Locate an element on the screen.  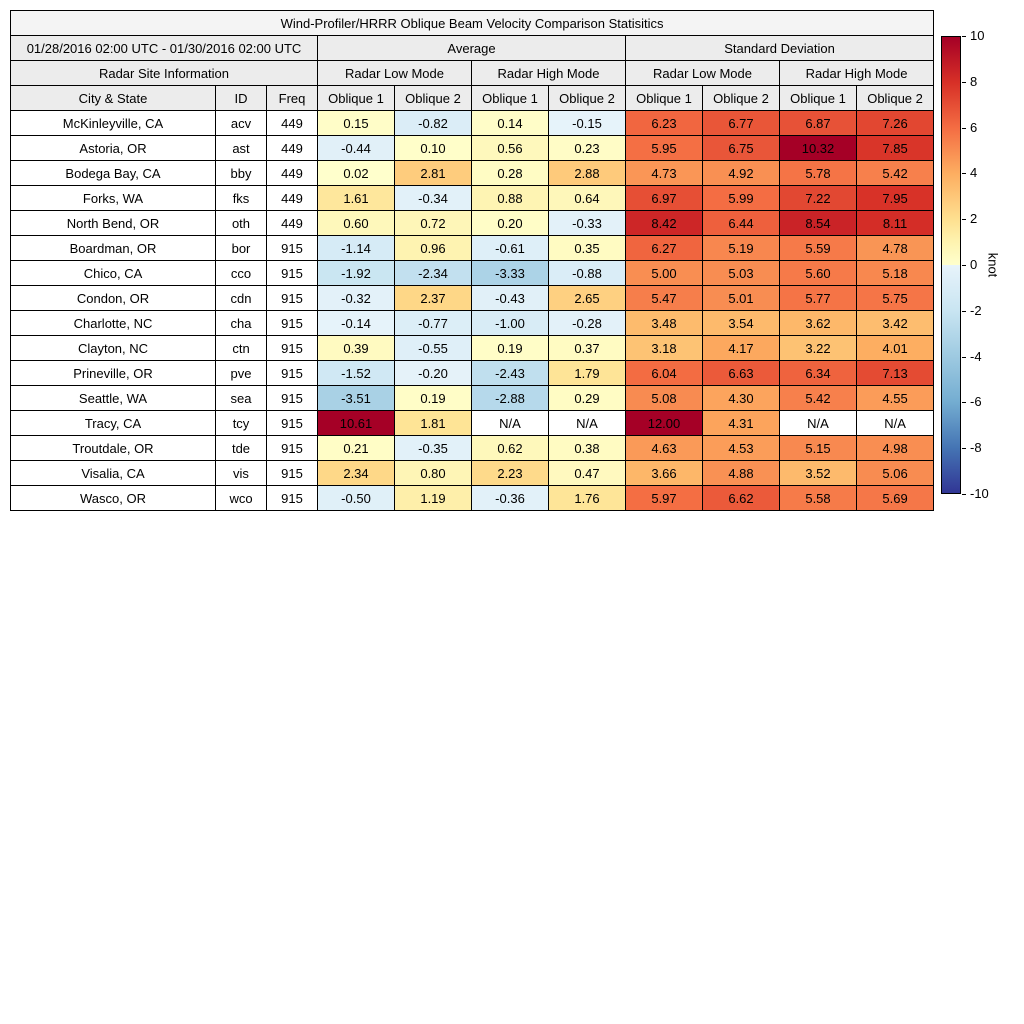
site-info-header: Radar Site Information is located at coordinates (164, 73).